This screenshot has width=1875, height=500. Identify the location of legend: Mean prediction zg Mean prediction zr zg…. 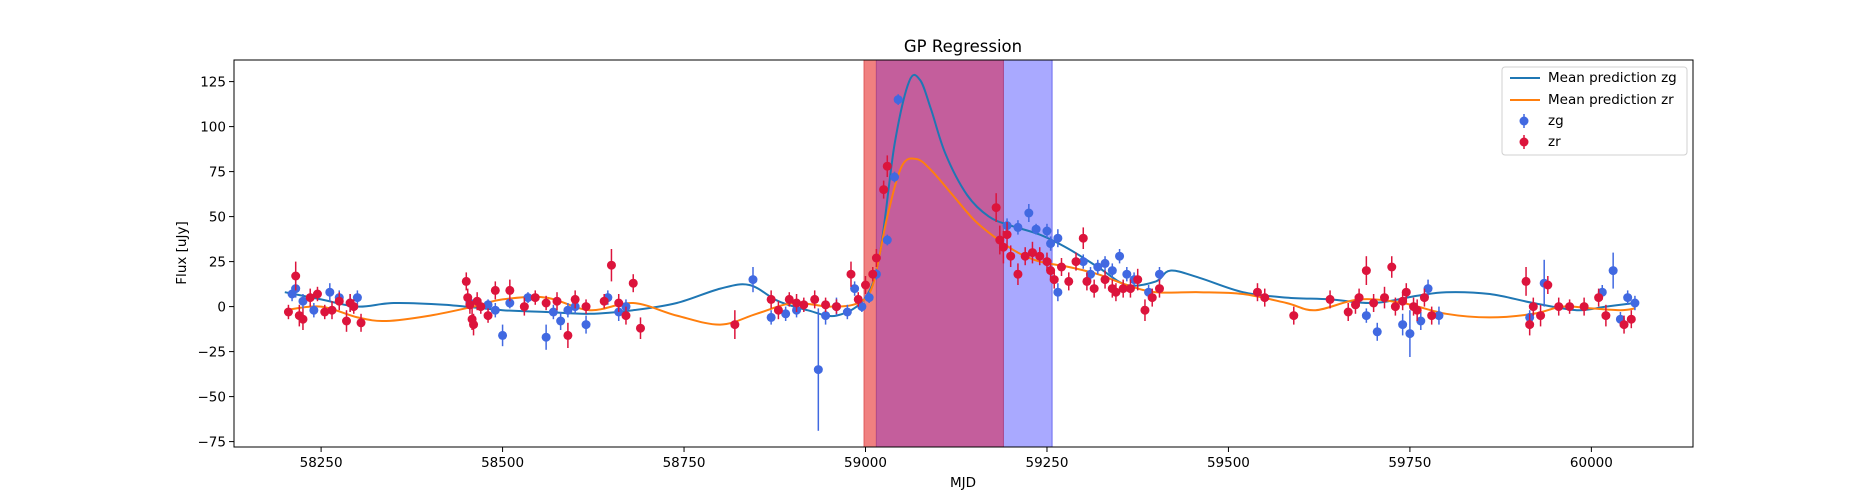
(1594, 111).